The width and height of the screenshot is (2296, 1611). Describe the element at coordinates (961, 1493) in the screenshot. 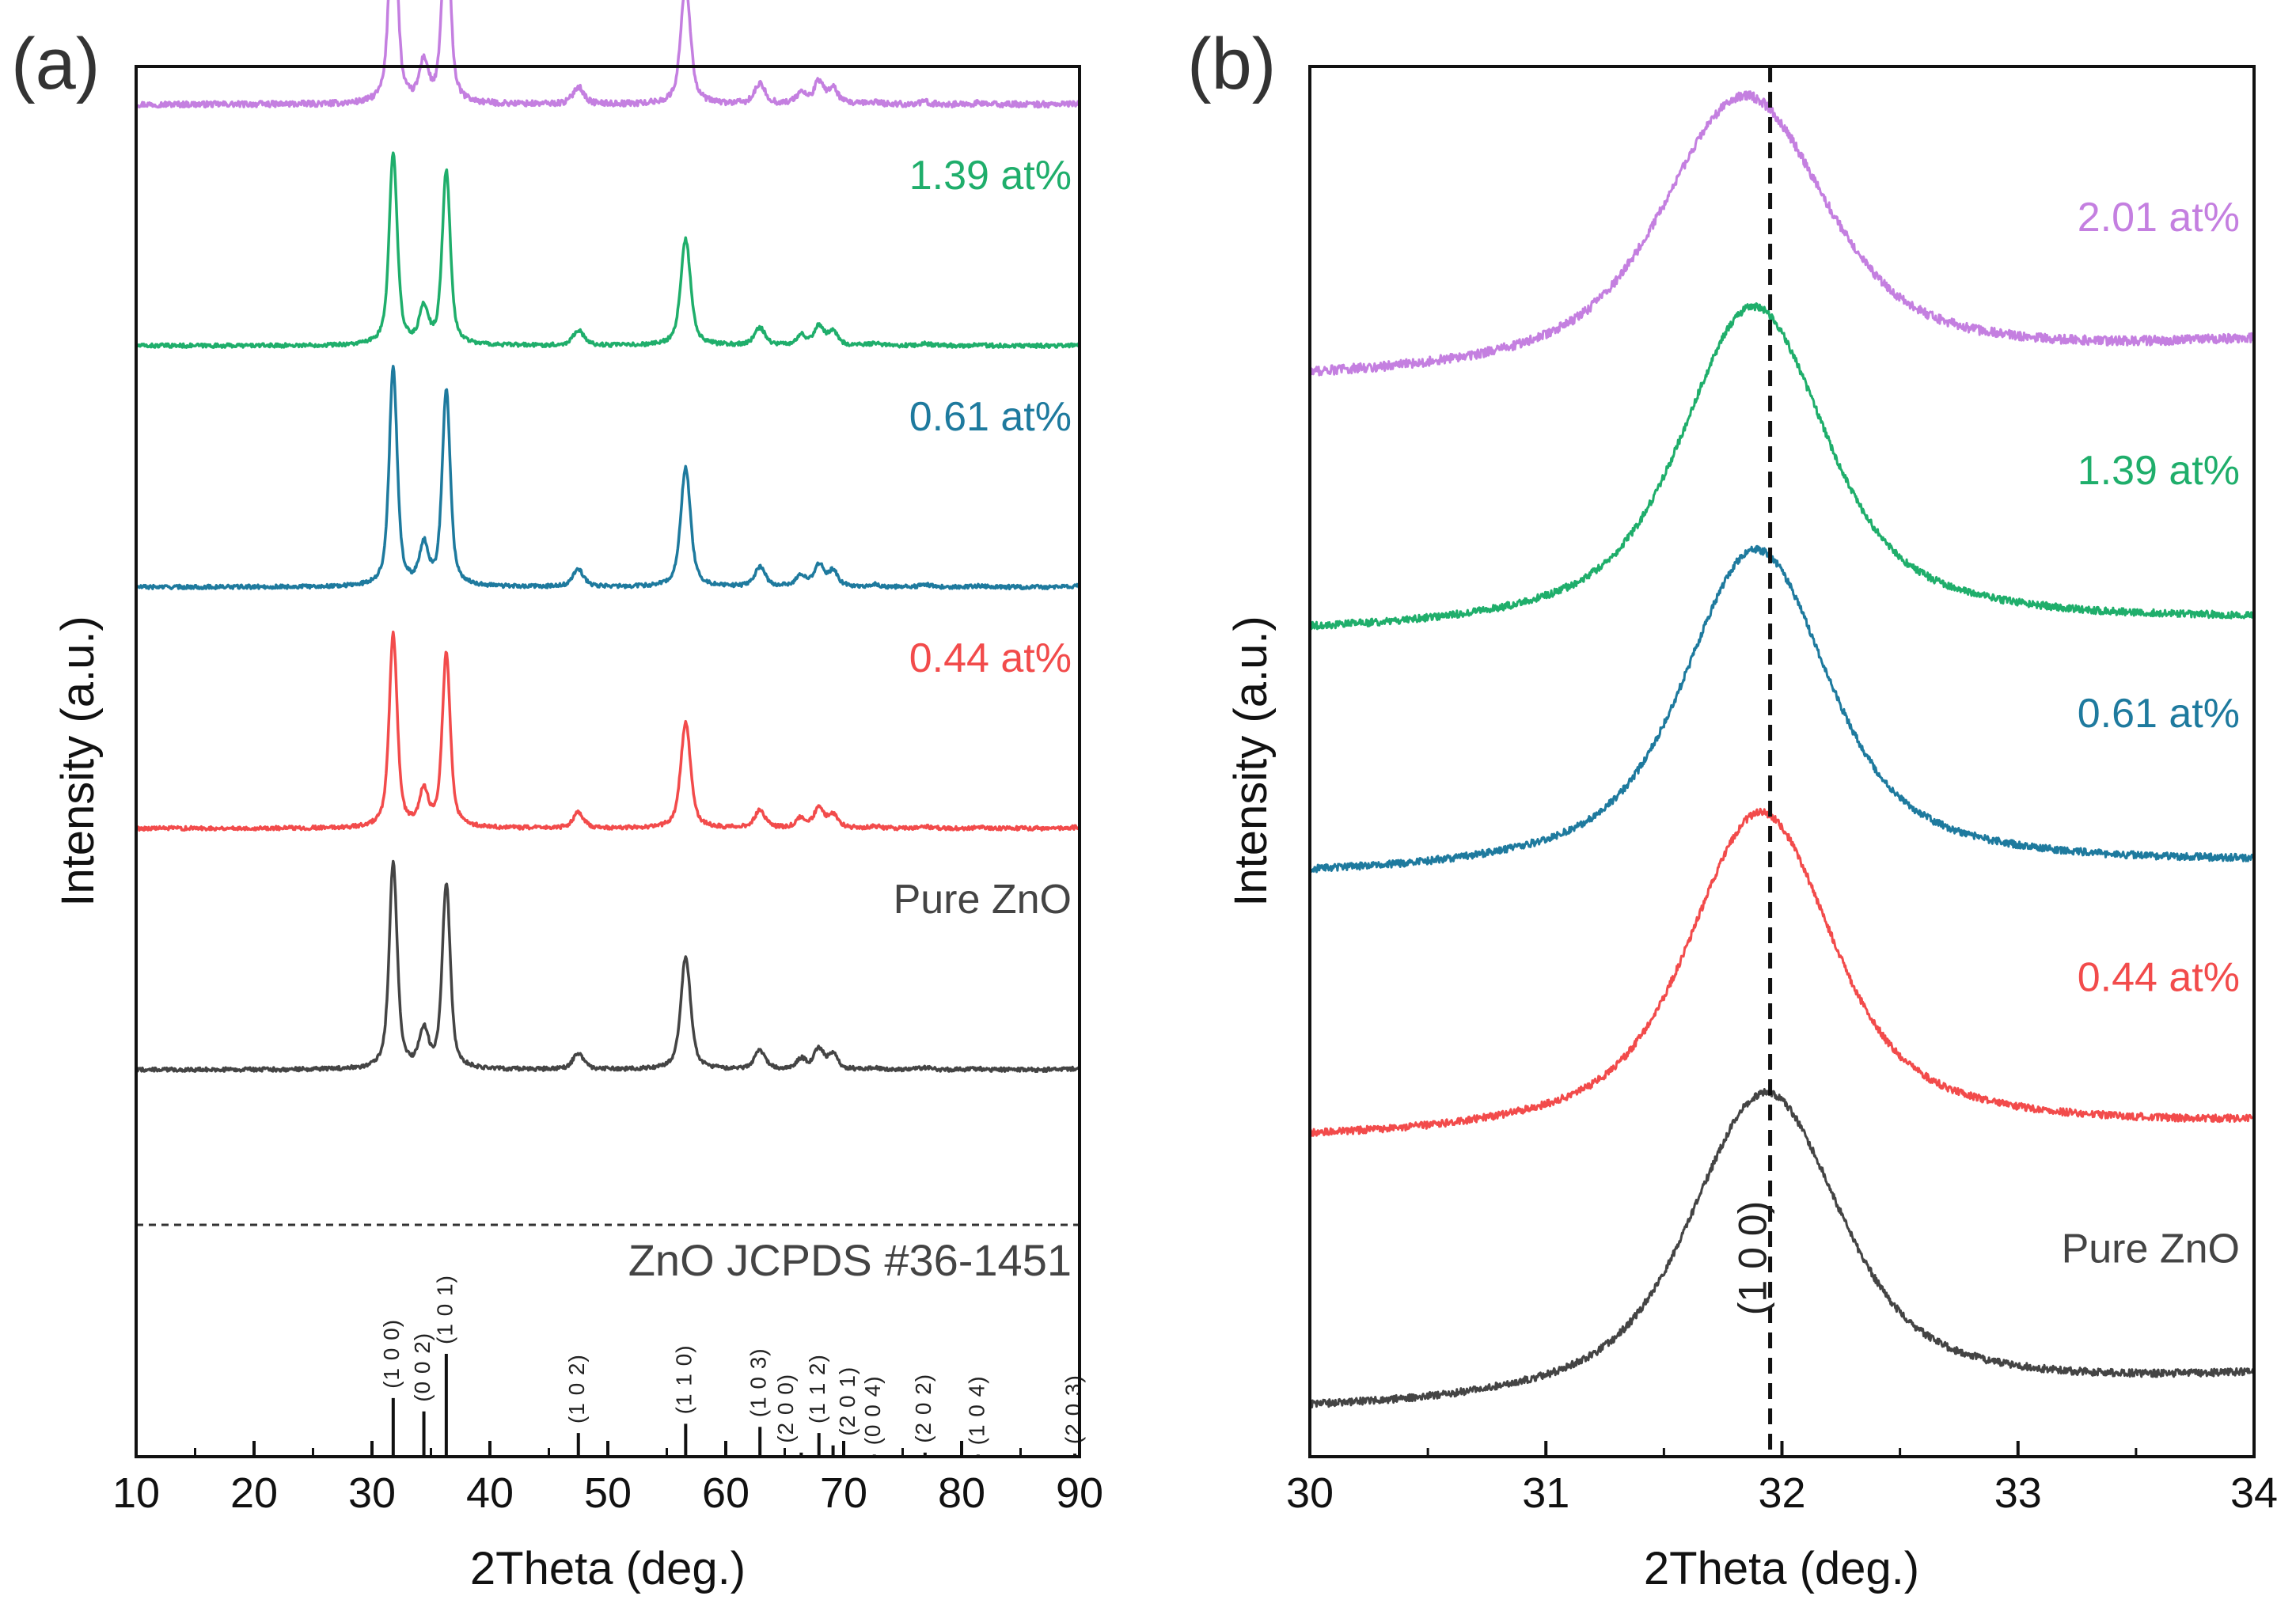

I see `x-tick-label-a: 80` at that location.